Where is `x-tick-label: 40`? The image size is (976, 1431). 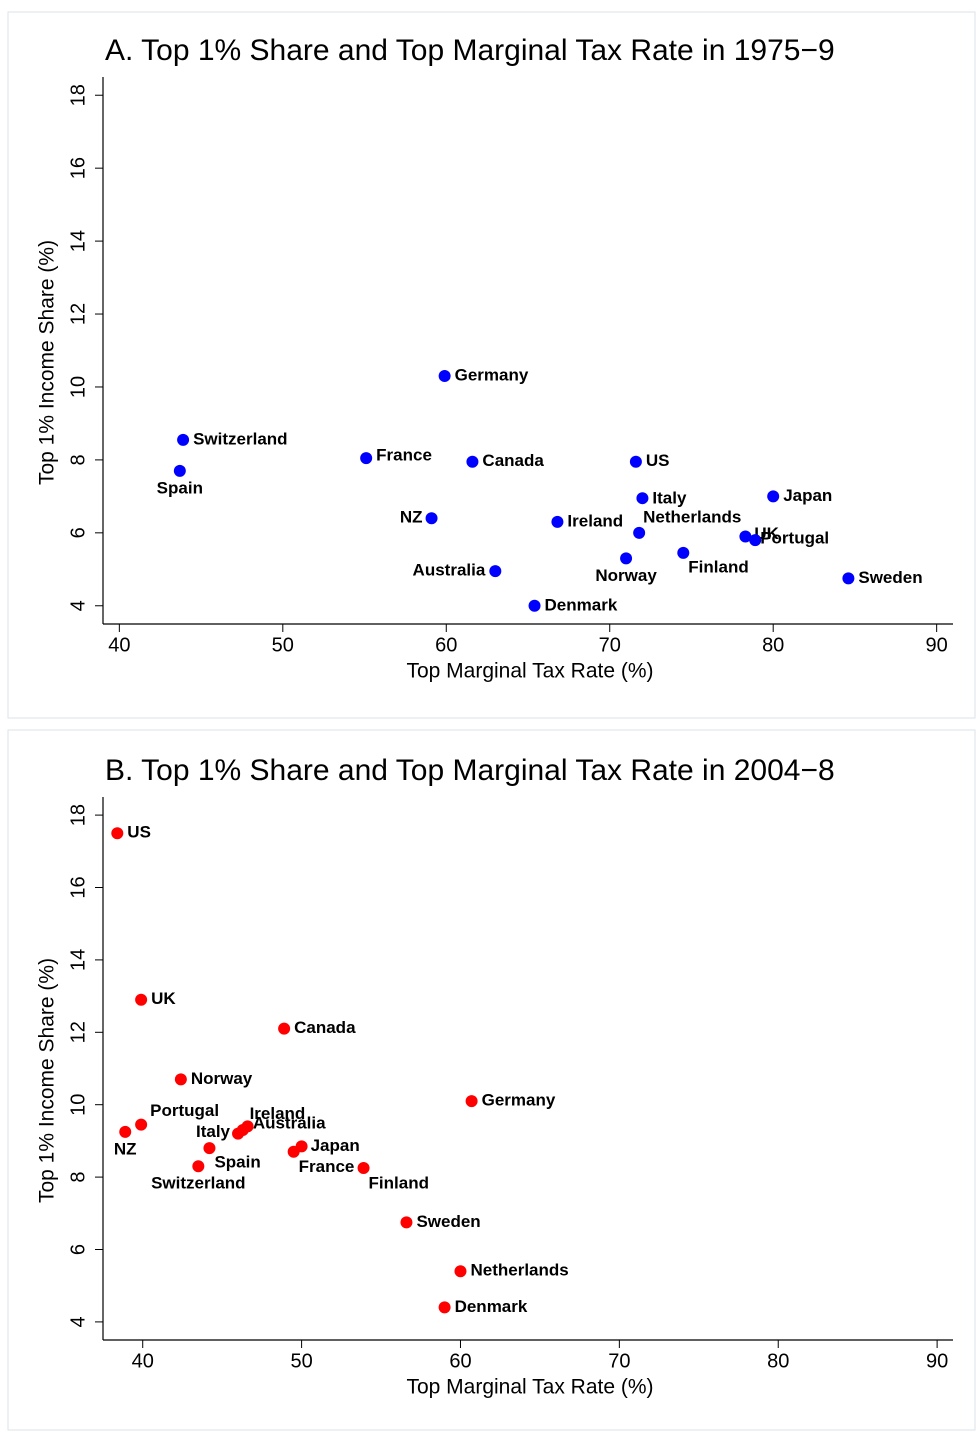 x-tick-label: 40 is located at coordinates (119, 645).